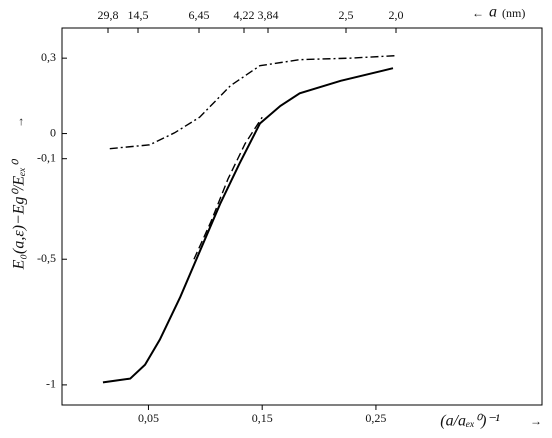 The width and height of the screenshot is (552, 438). What do you see at coordinates (53, 132) in the screenshot?
I see `y-tick-label: 0` at bounding box center [53, 132].